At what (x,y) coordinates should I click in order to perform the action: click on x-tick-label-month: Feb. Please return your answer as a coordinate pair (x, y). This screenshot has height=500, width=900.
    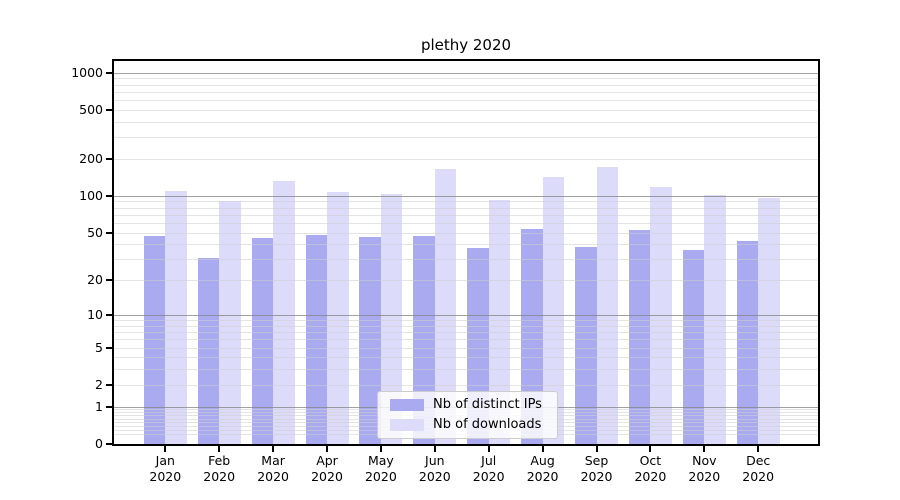
    Looking at the image, I should click on (219, 460).